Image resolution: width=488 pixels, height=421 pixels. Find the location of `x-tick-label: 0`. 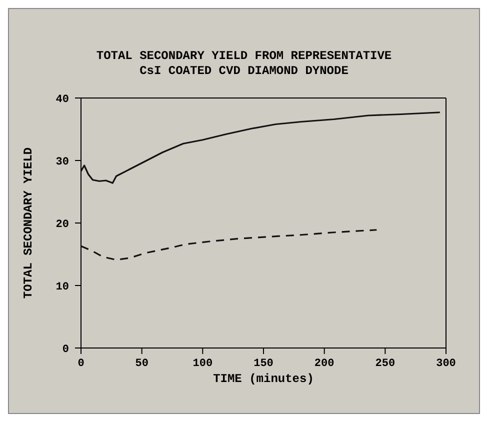

x-tick-label: 0 is located at coordinates (81, 364).